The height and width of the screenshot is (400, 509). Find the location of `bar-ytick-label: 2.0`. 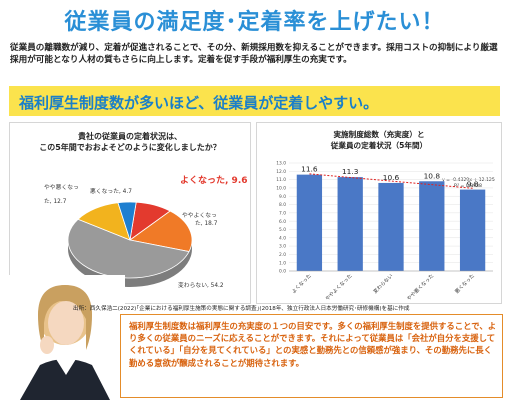

bar-ytick-label: 2.0 is located at coordinates (282, 255).